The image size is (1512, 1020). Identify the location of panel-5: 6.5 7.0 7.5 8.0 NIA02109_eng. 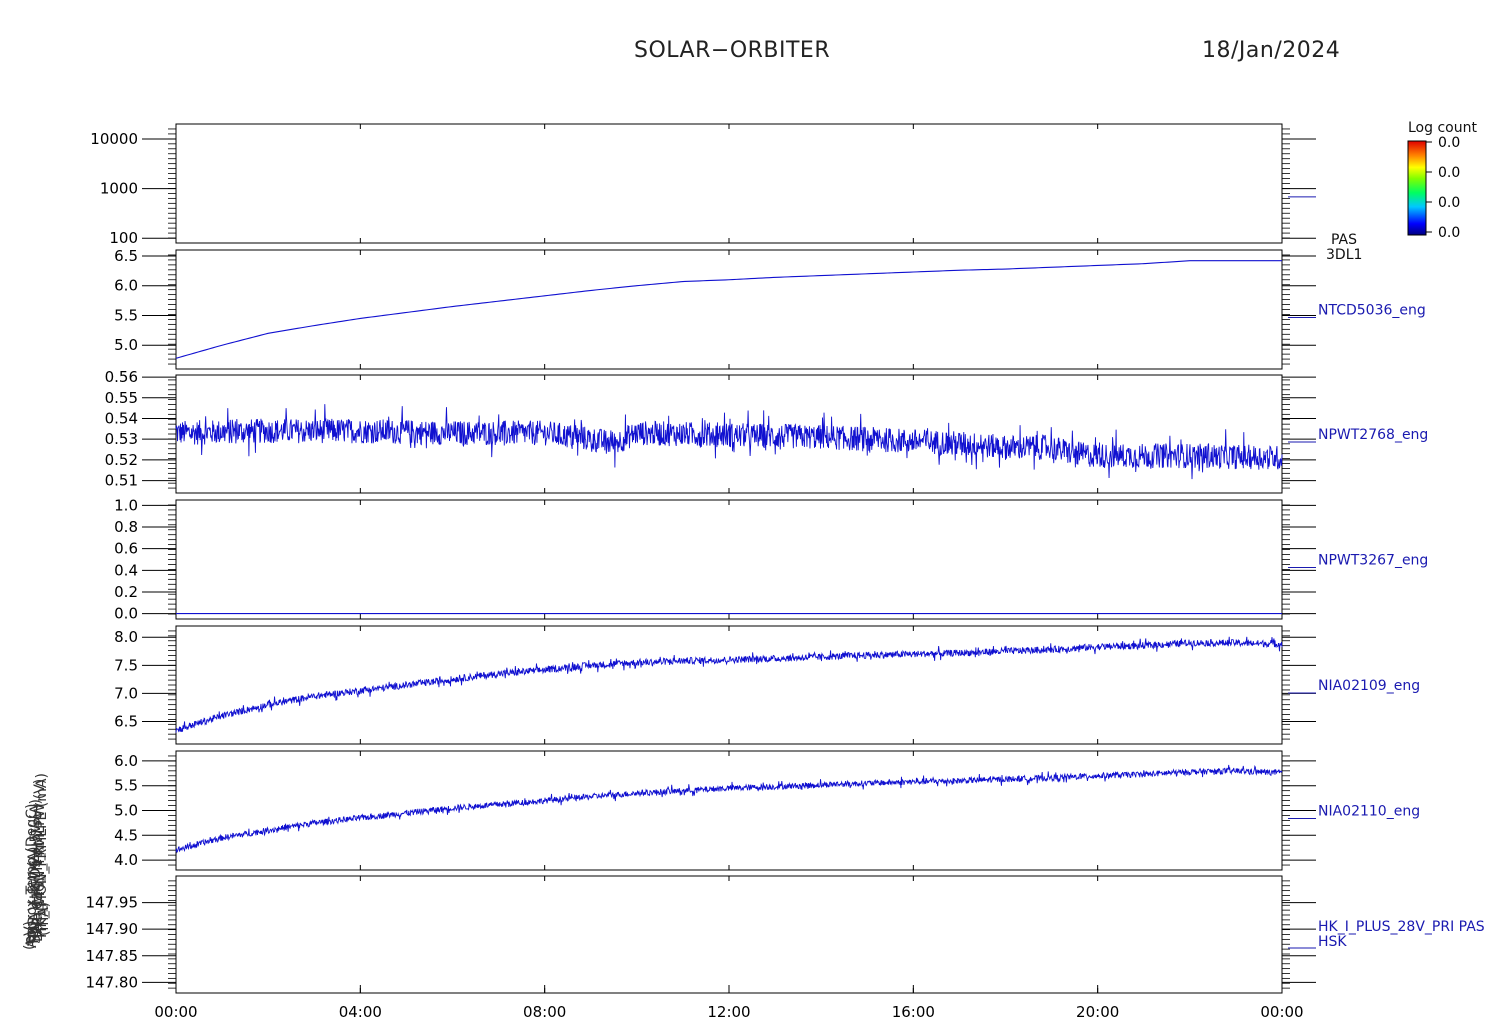
(767, 685).